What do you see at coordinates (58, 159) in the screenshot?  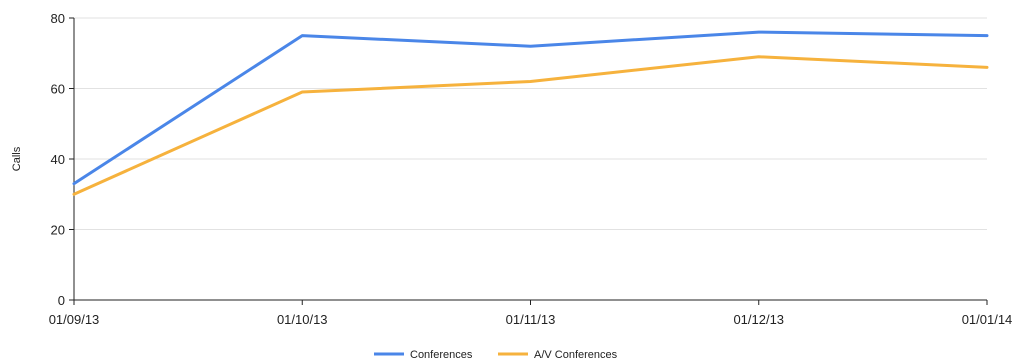 I see `y-tick-label: 40` at bounding box center [58, 159].